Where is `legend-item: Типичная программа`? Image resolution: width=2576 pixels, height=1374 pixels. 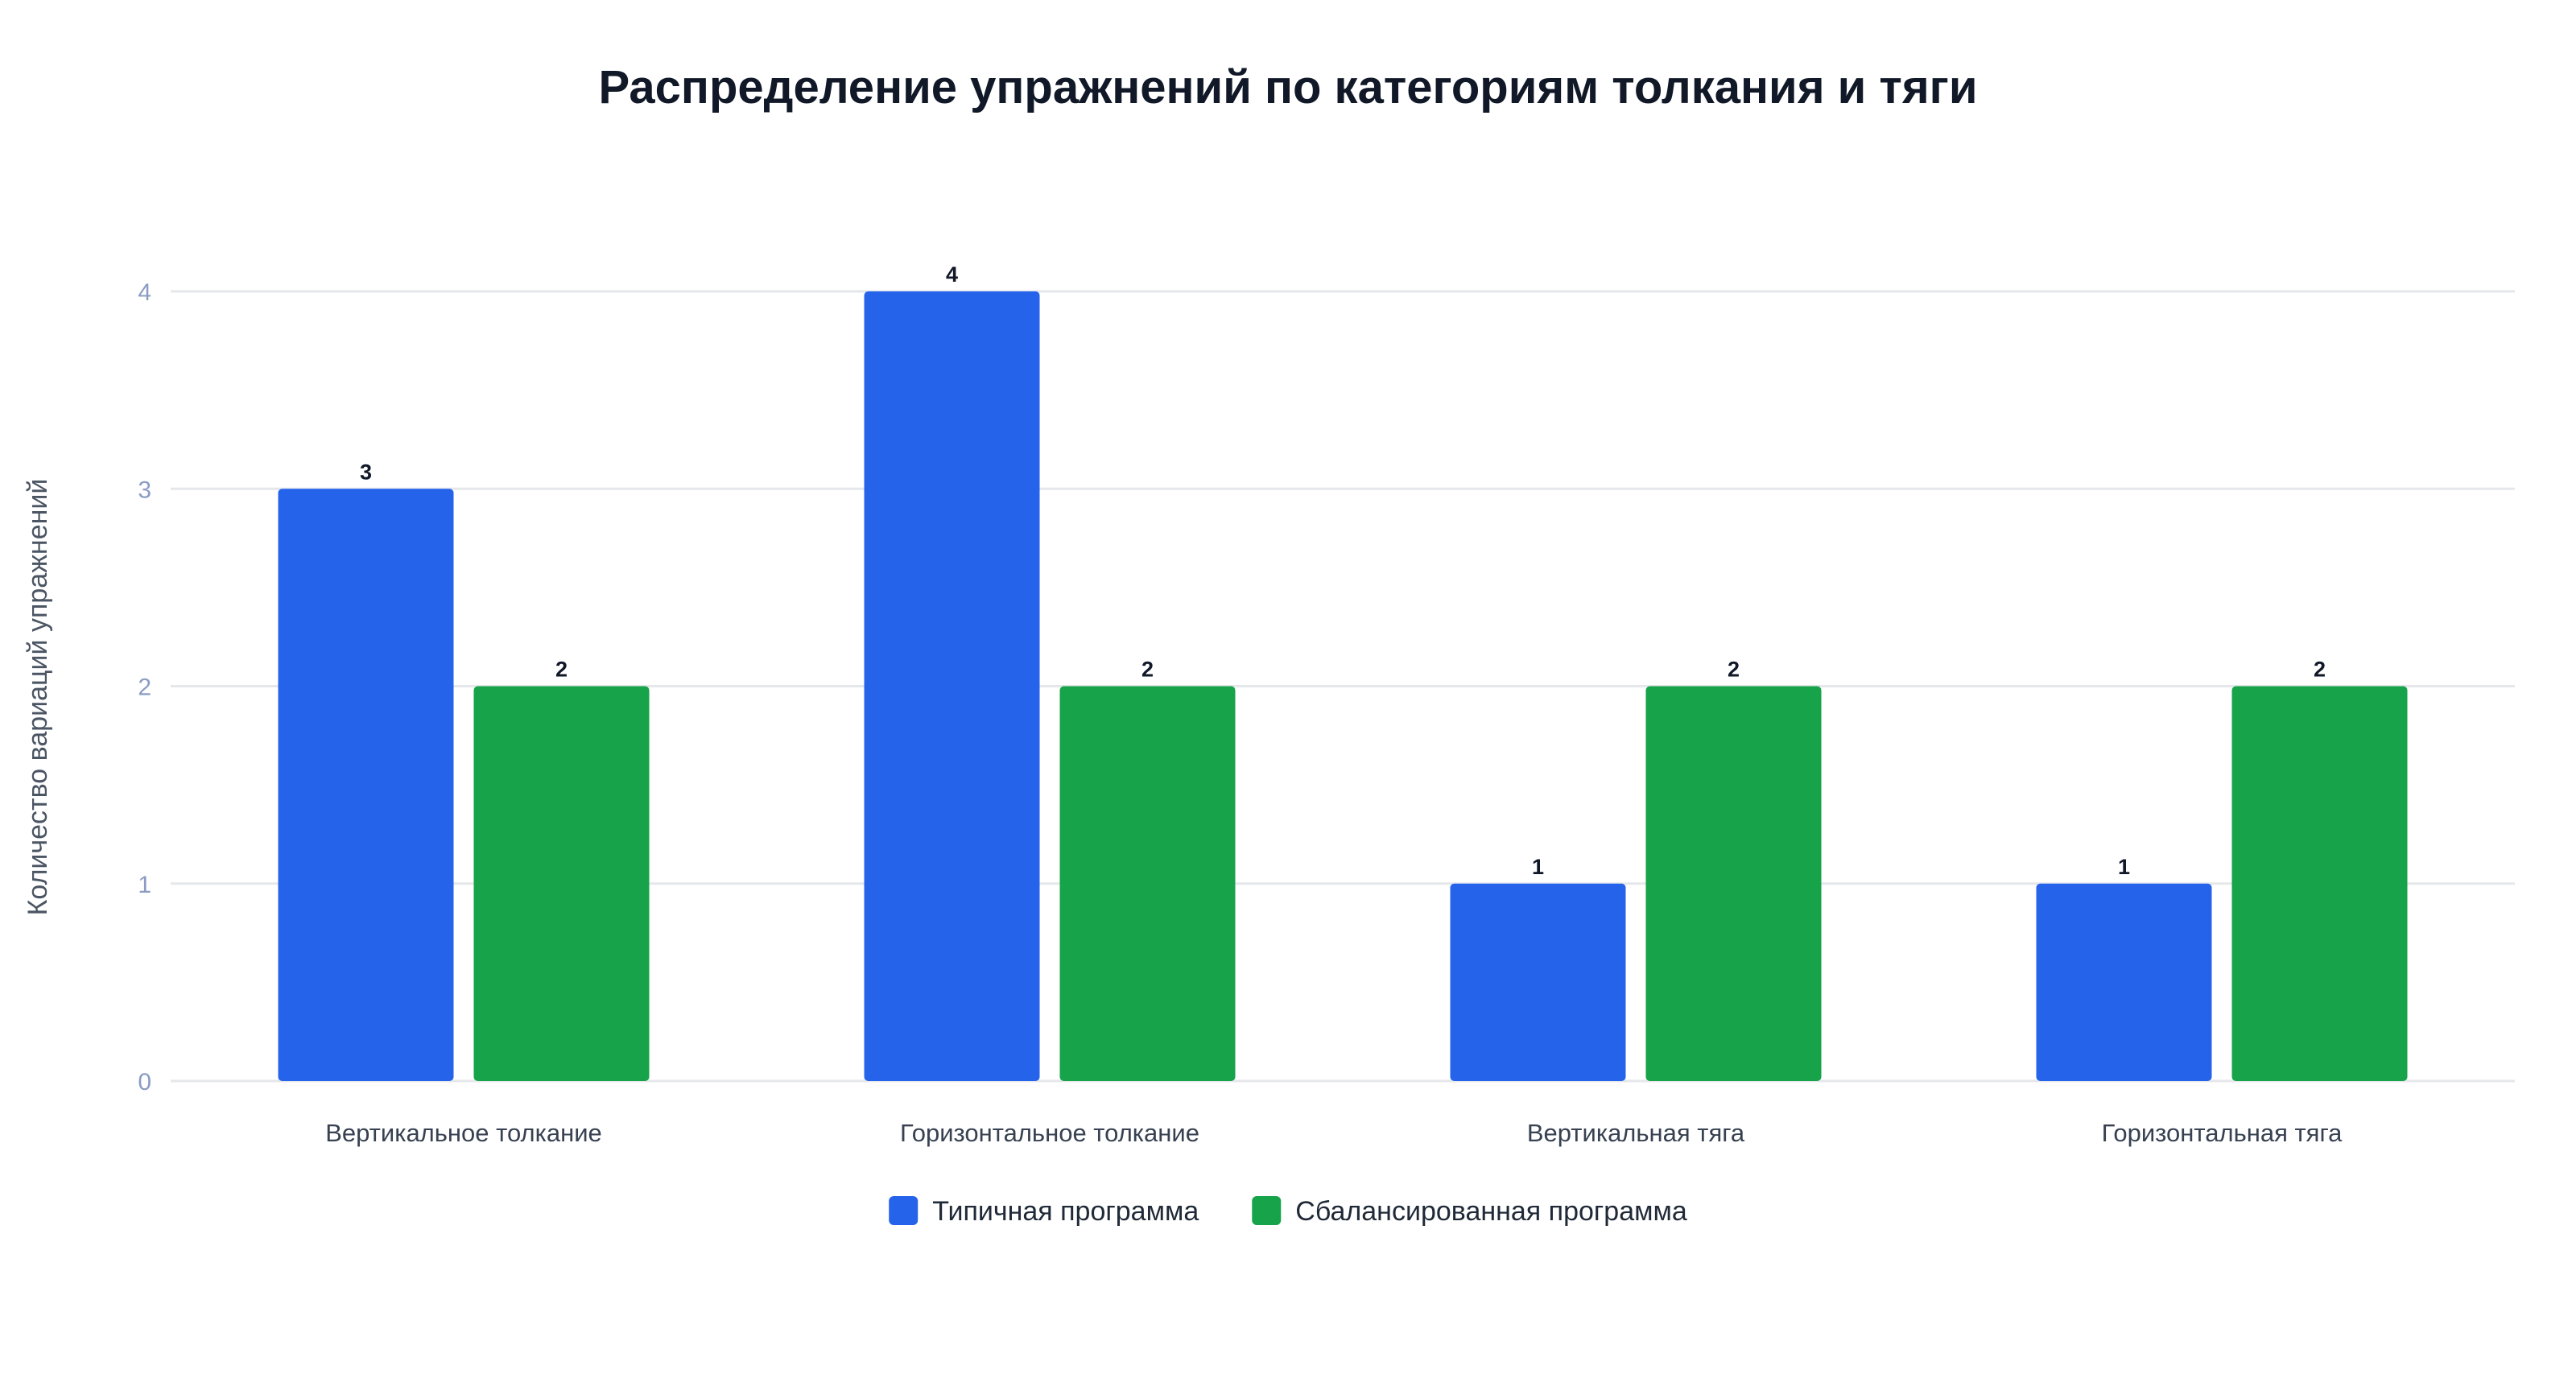 legend-item: Типичная программа is located at coordinates (1044, 1211).